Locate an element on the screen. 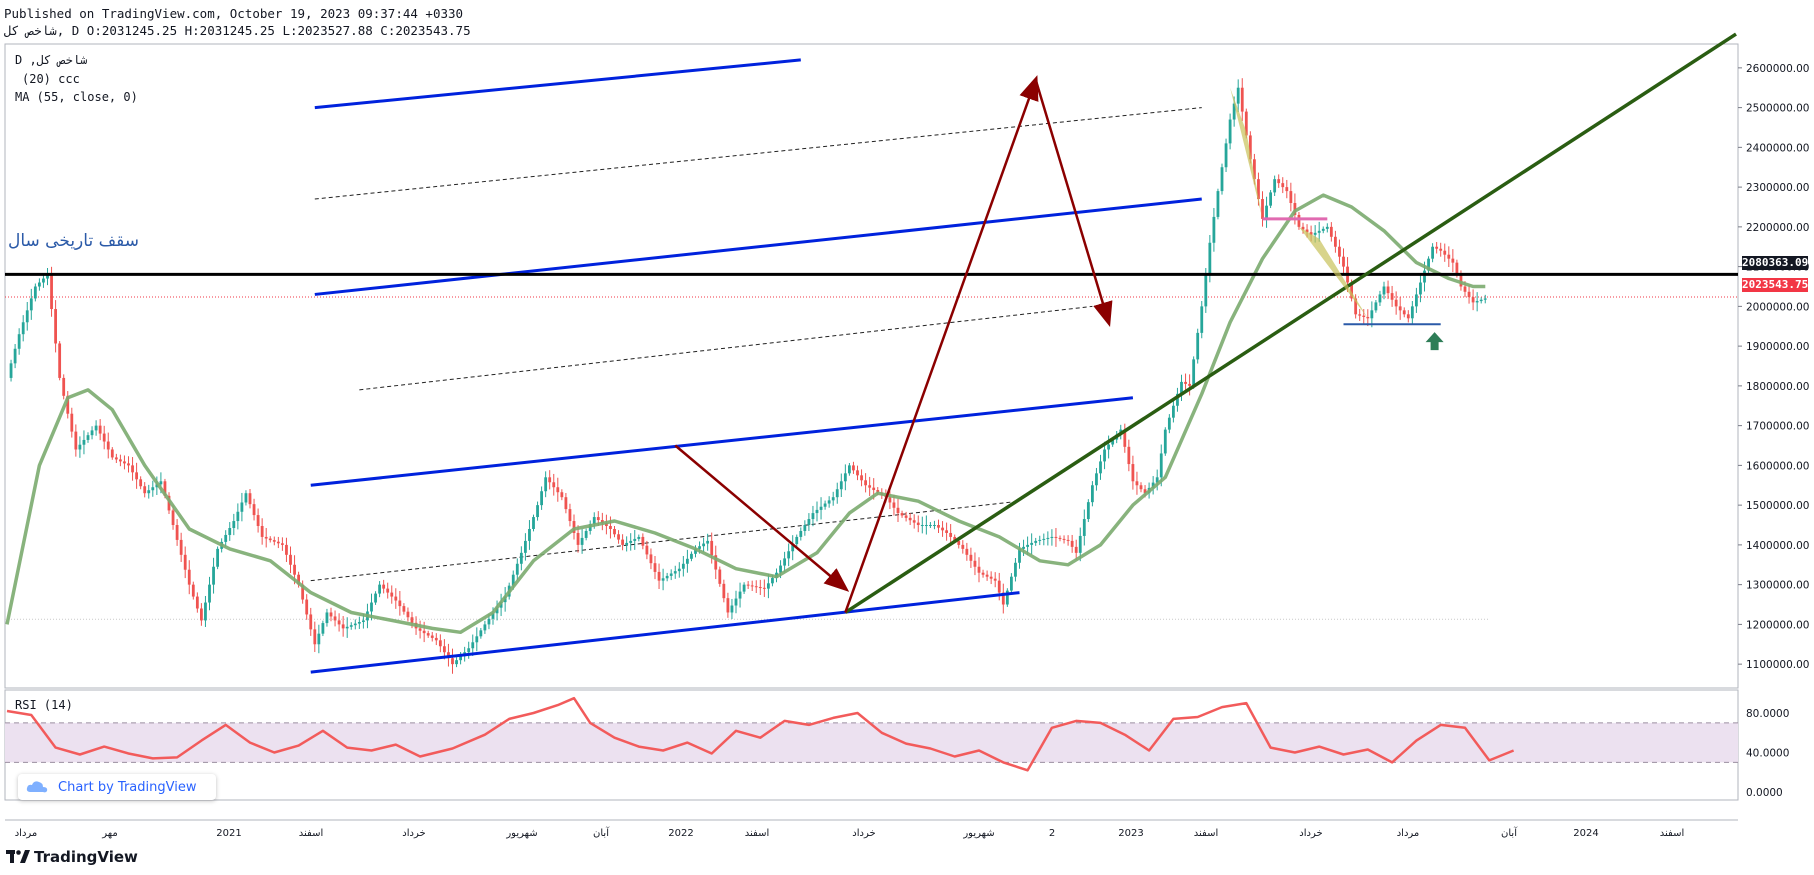  chart-by-badge: Chart by TradingView is located at coordinates (117, 787).